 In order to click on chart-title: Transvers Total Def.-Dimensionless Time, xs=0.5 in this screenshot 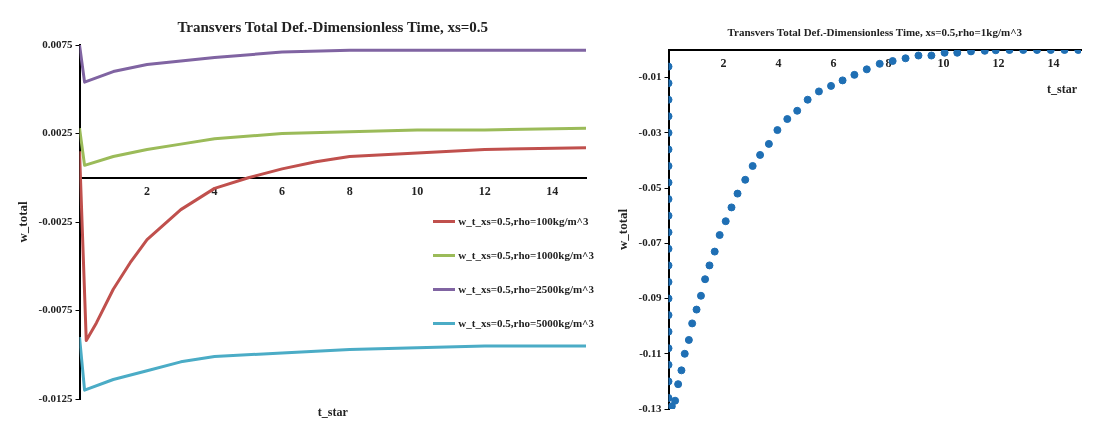, I will do `click(333, 26)`.